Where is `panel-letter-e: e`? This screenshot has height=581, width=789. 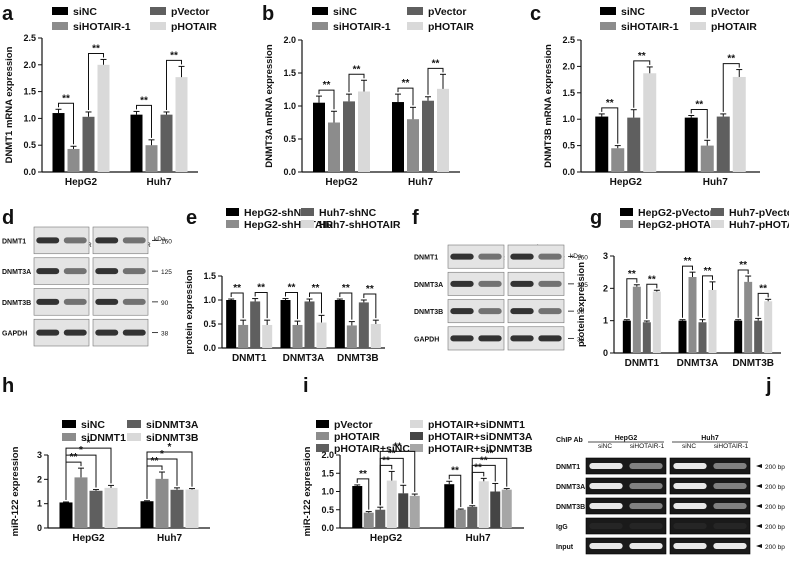
panel-letter-e: e is located at coordinates (191, 218).